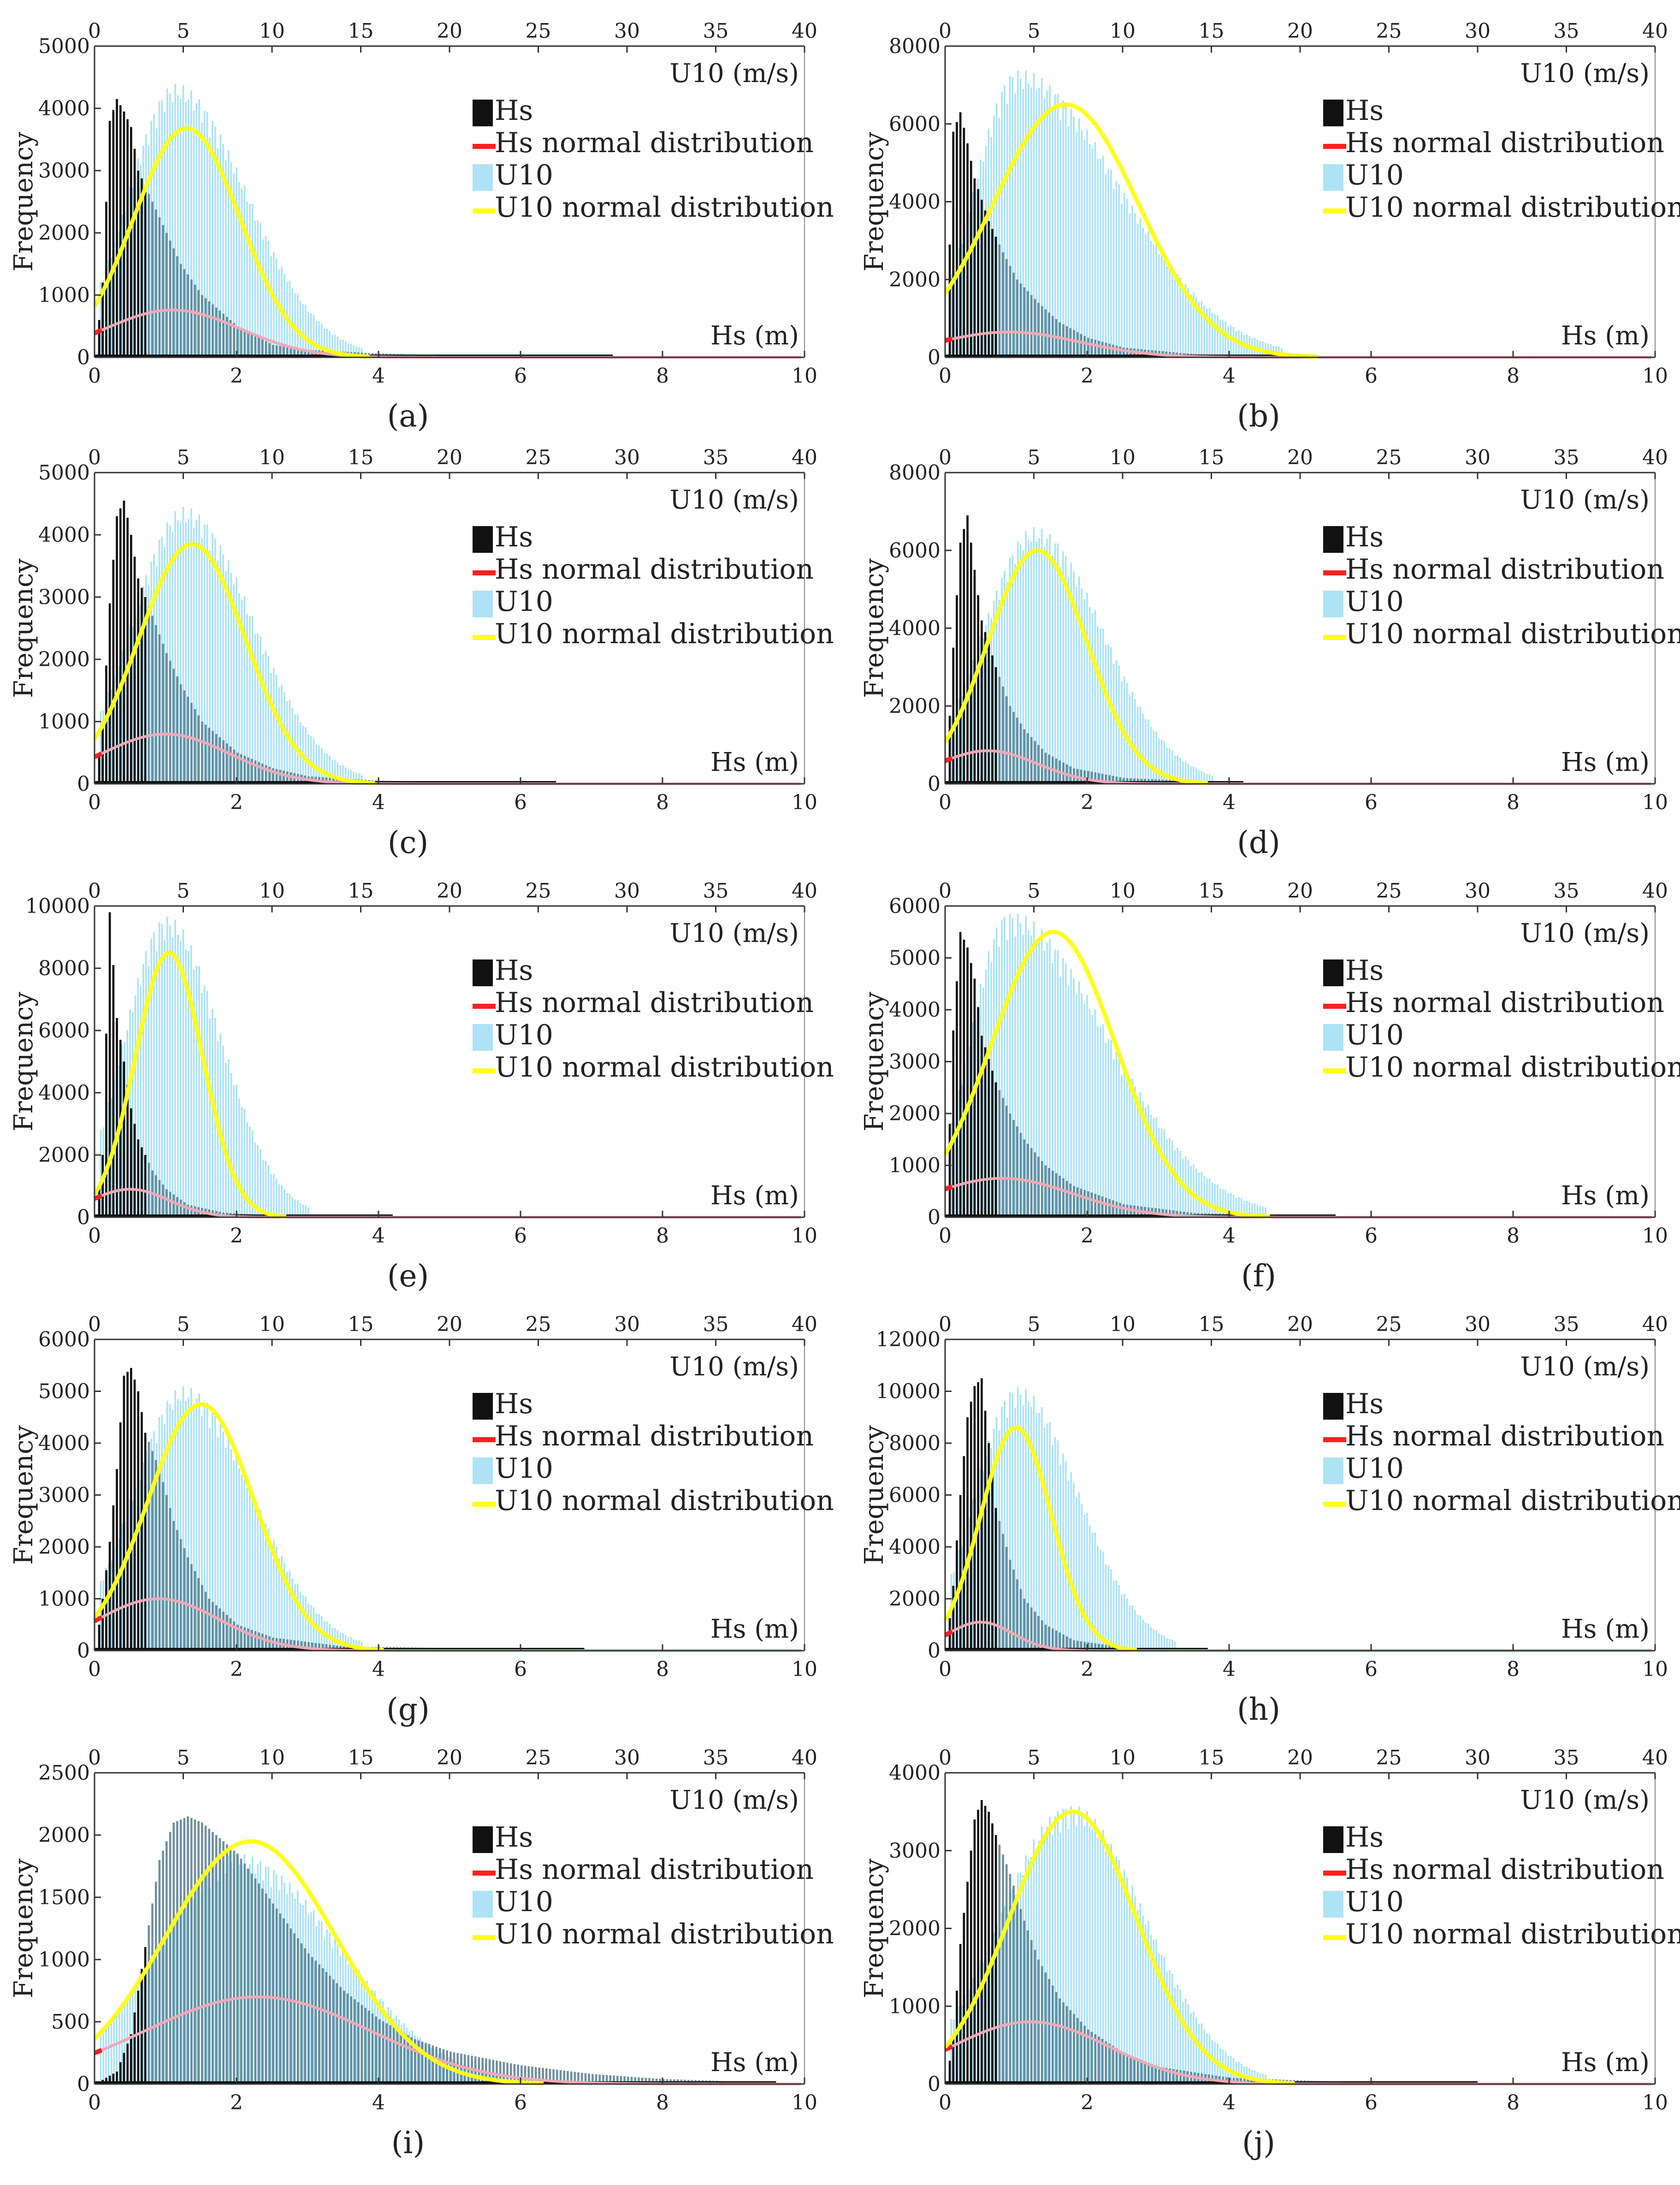  What do you see at coordinates (483, 1470) in the screenshot?
I see `legend-swatch-u10` at bounding box center [483, 1470].